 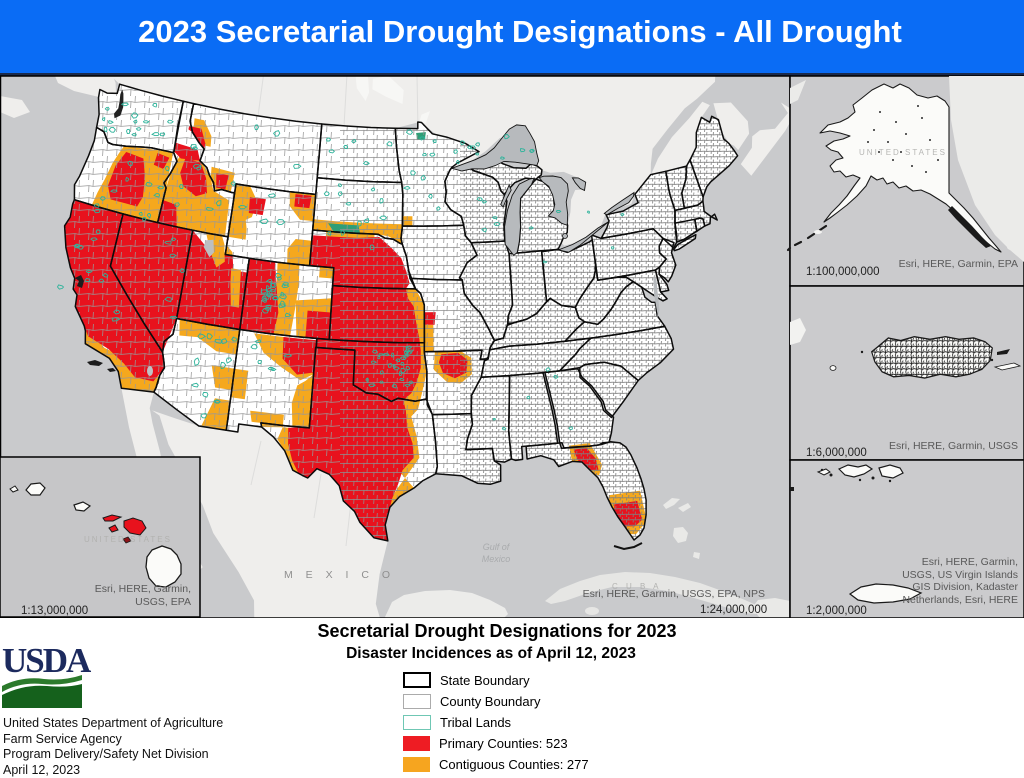 What do you see at coordinates (47, 662) in the screenshot?
I see `svg-text: USDA` at bounding box center [47, 662].